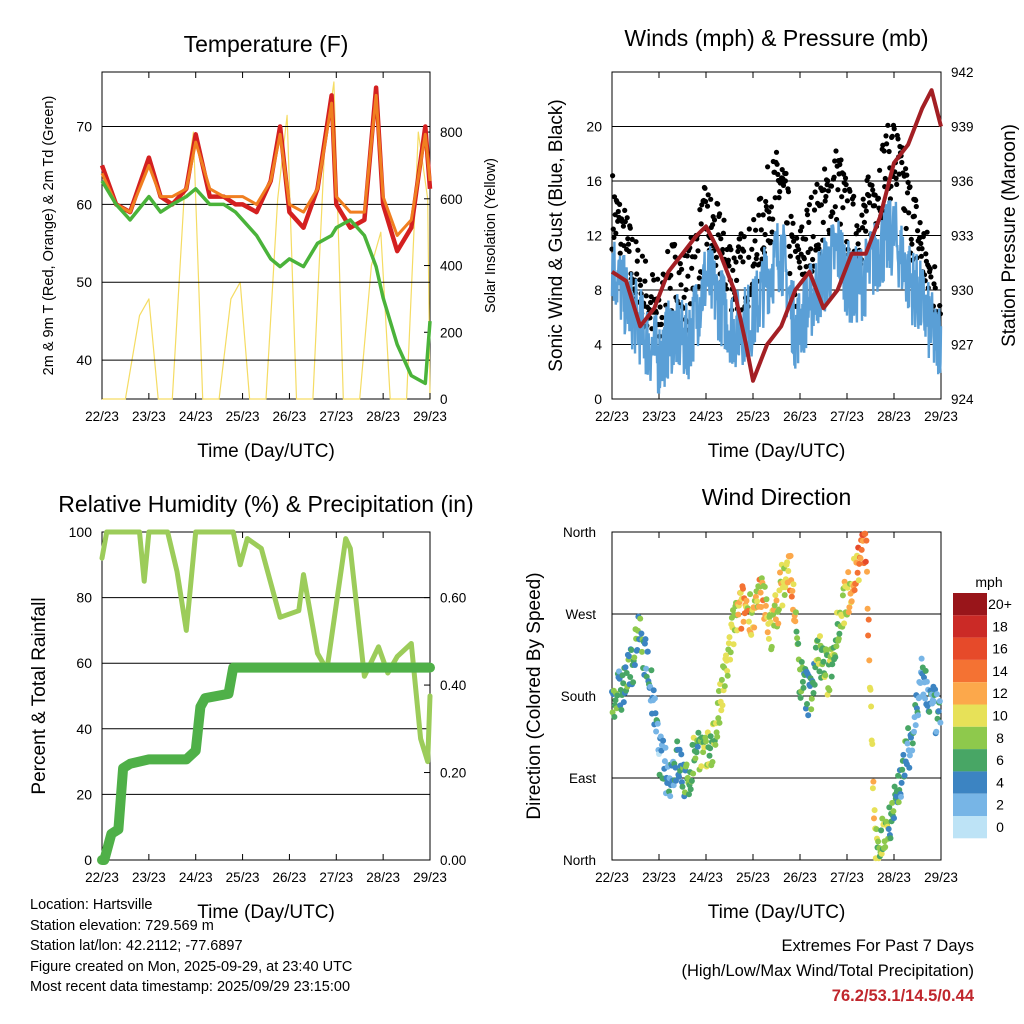 The height and width of the screenshot is (1024, 1024). What do you see at coordinates (91, 905) in the screenshot?
I see `station-location: Location: Hartsville` at bounding box center [91, 905].